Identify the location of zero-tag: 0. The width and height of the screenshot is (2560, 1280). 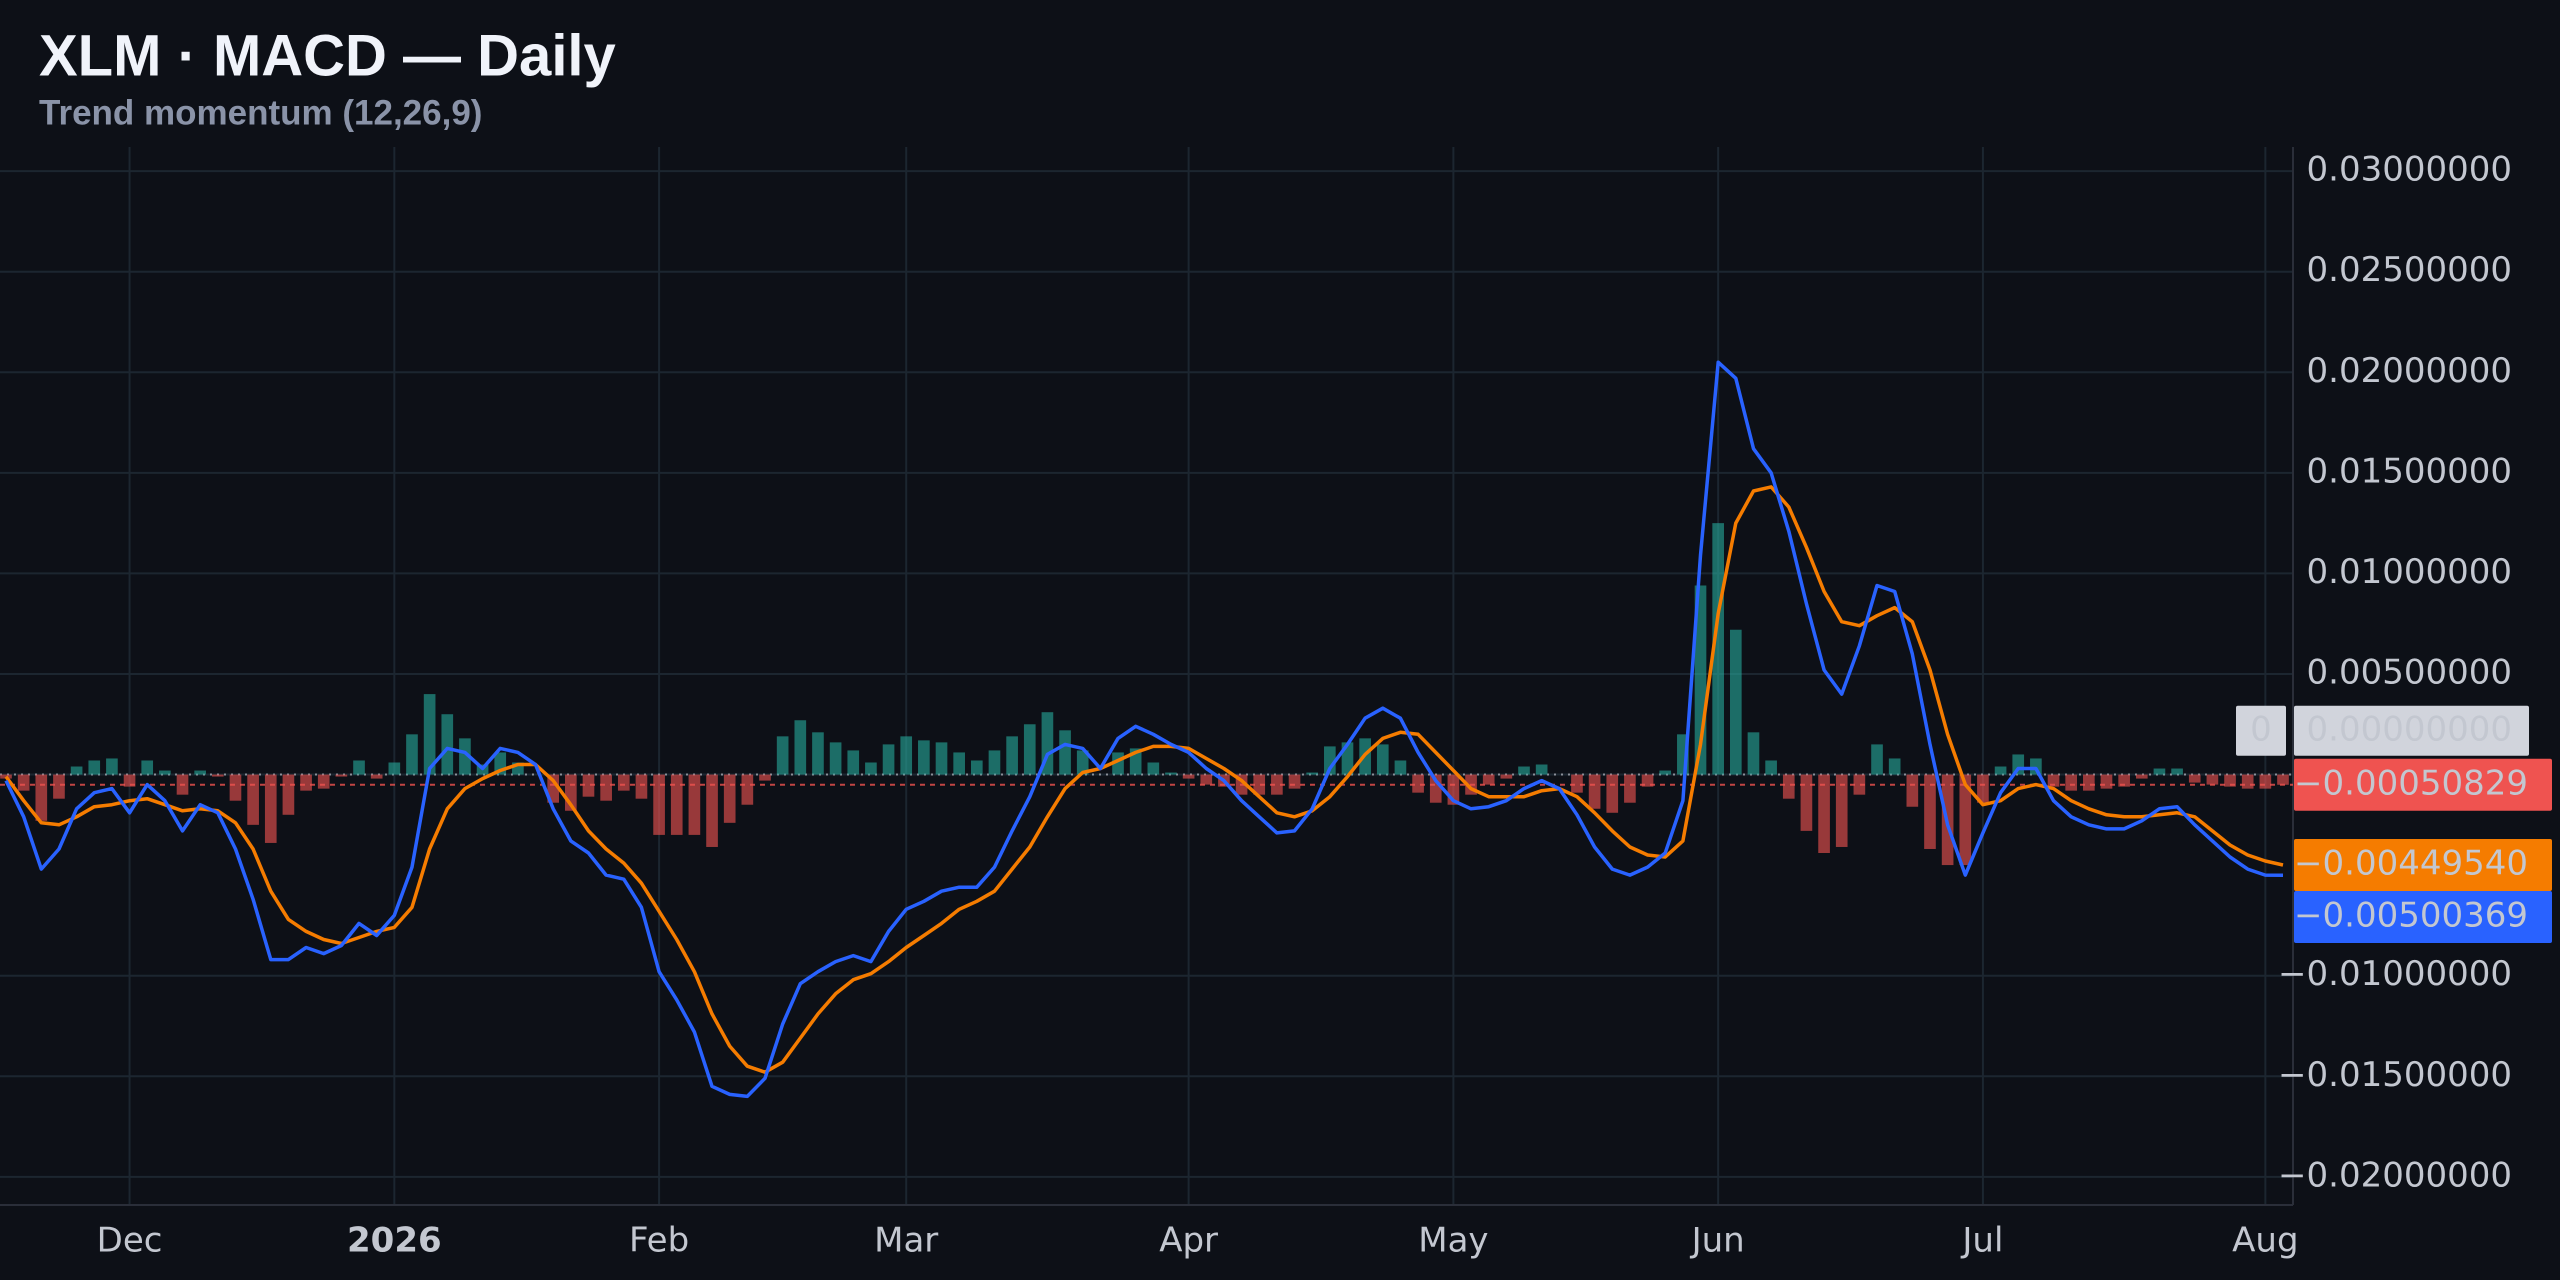
(2261, 729).